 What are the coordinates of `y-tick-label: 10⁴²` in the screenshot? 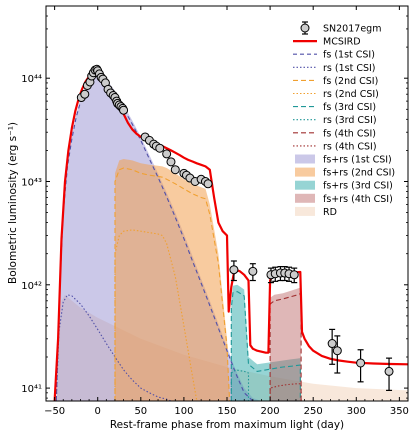 It's located at (31, 286).